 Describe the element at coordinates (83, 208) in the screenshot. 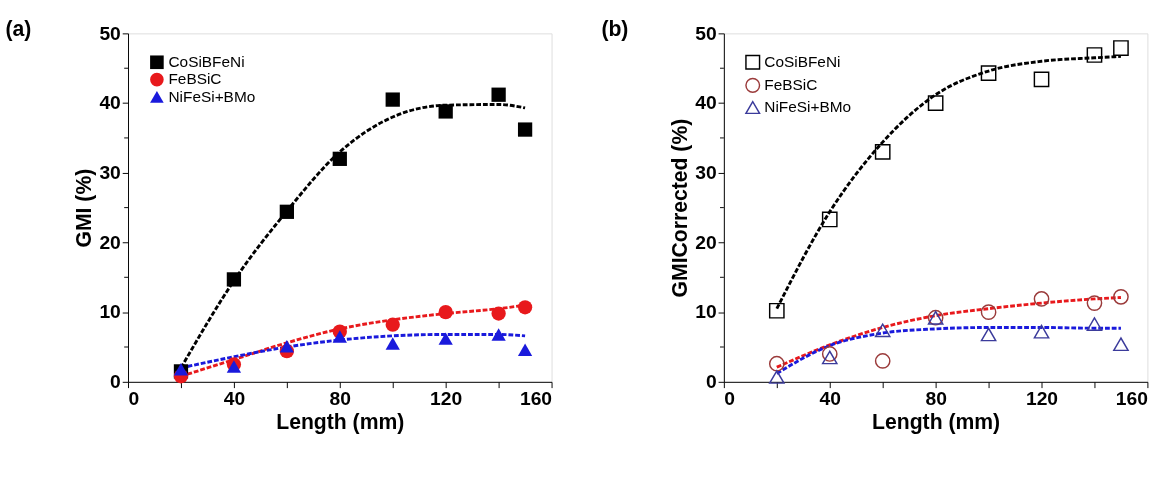

I see `y-axis-title: GMI (%)` at that location.